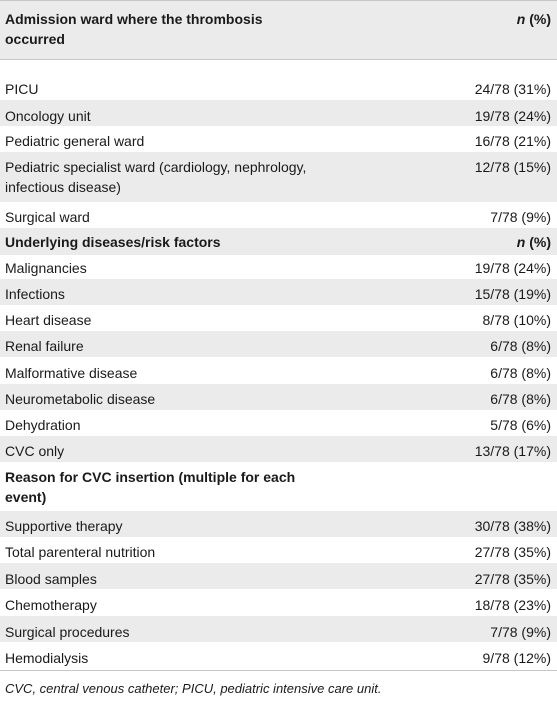  I want to click on row-label: Heart disease, so click(48, 320).